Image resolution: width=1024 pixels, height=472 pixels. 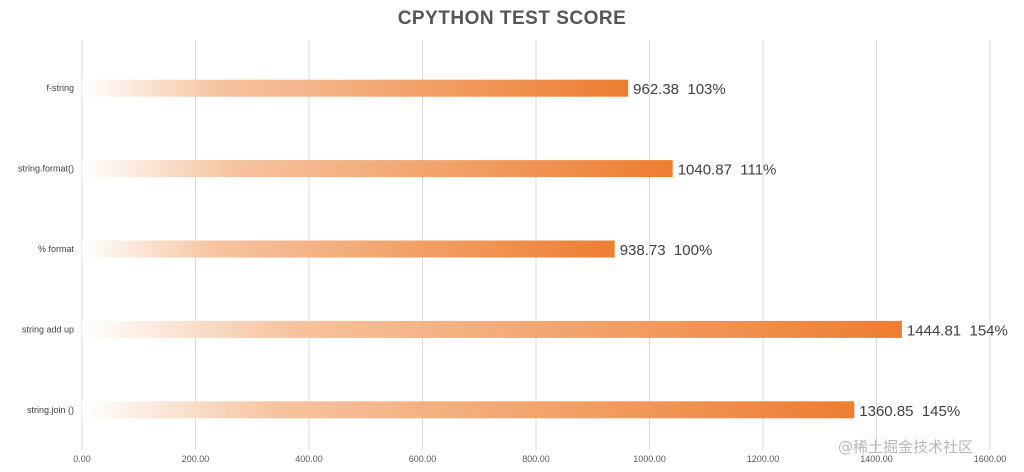 I want to click on x-tick-label: 200.00, so click(x=196, y=459).